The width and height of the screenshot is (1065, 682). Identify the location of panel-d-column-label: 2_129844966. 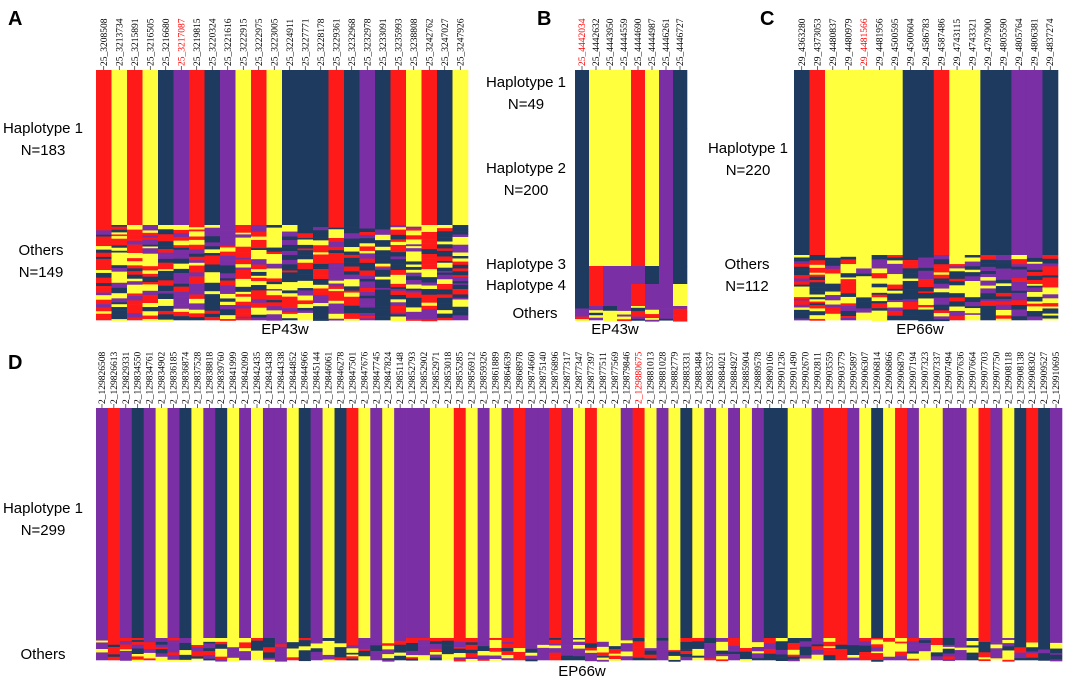
(306, 378).